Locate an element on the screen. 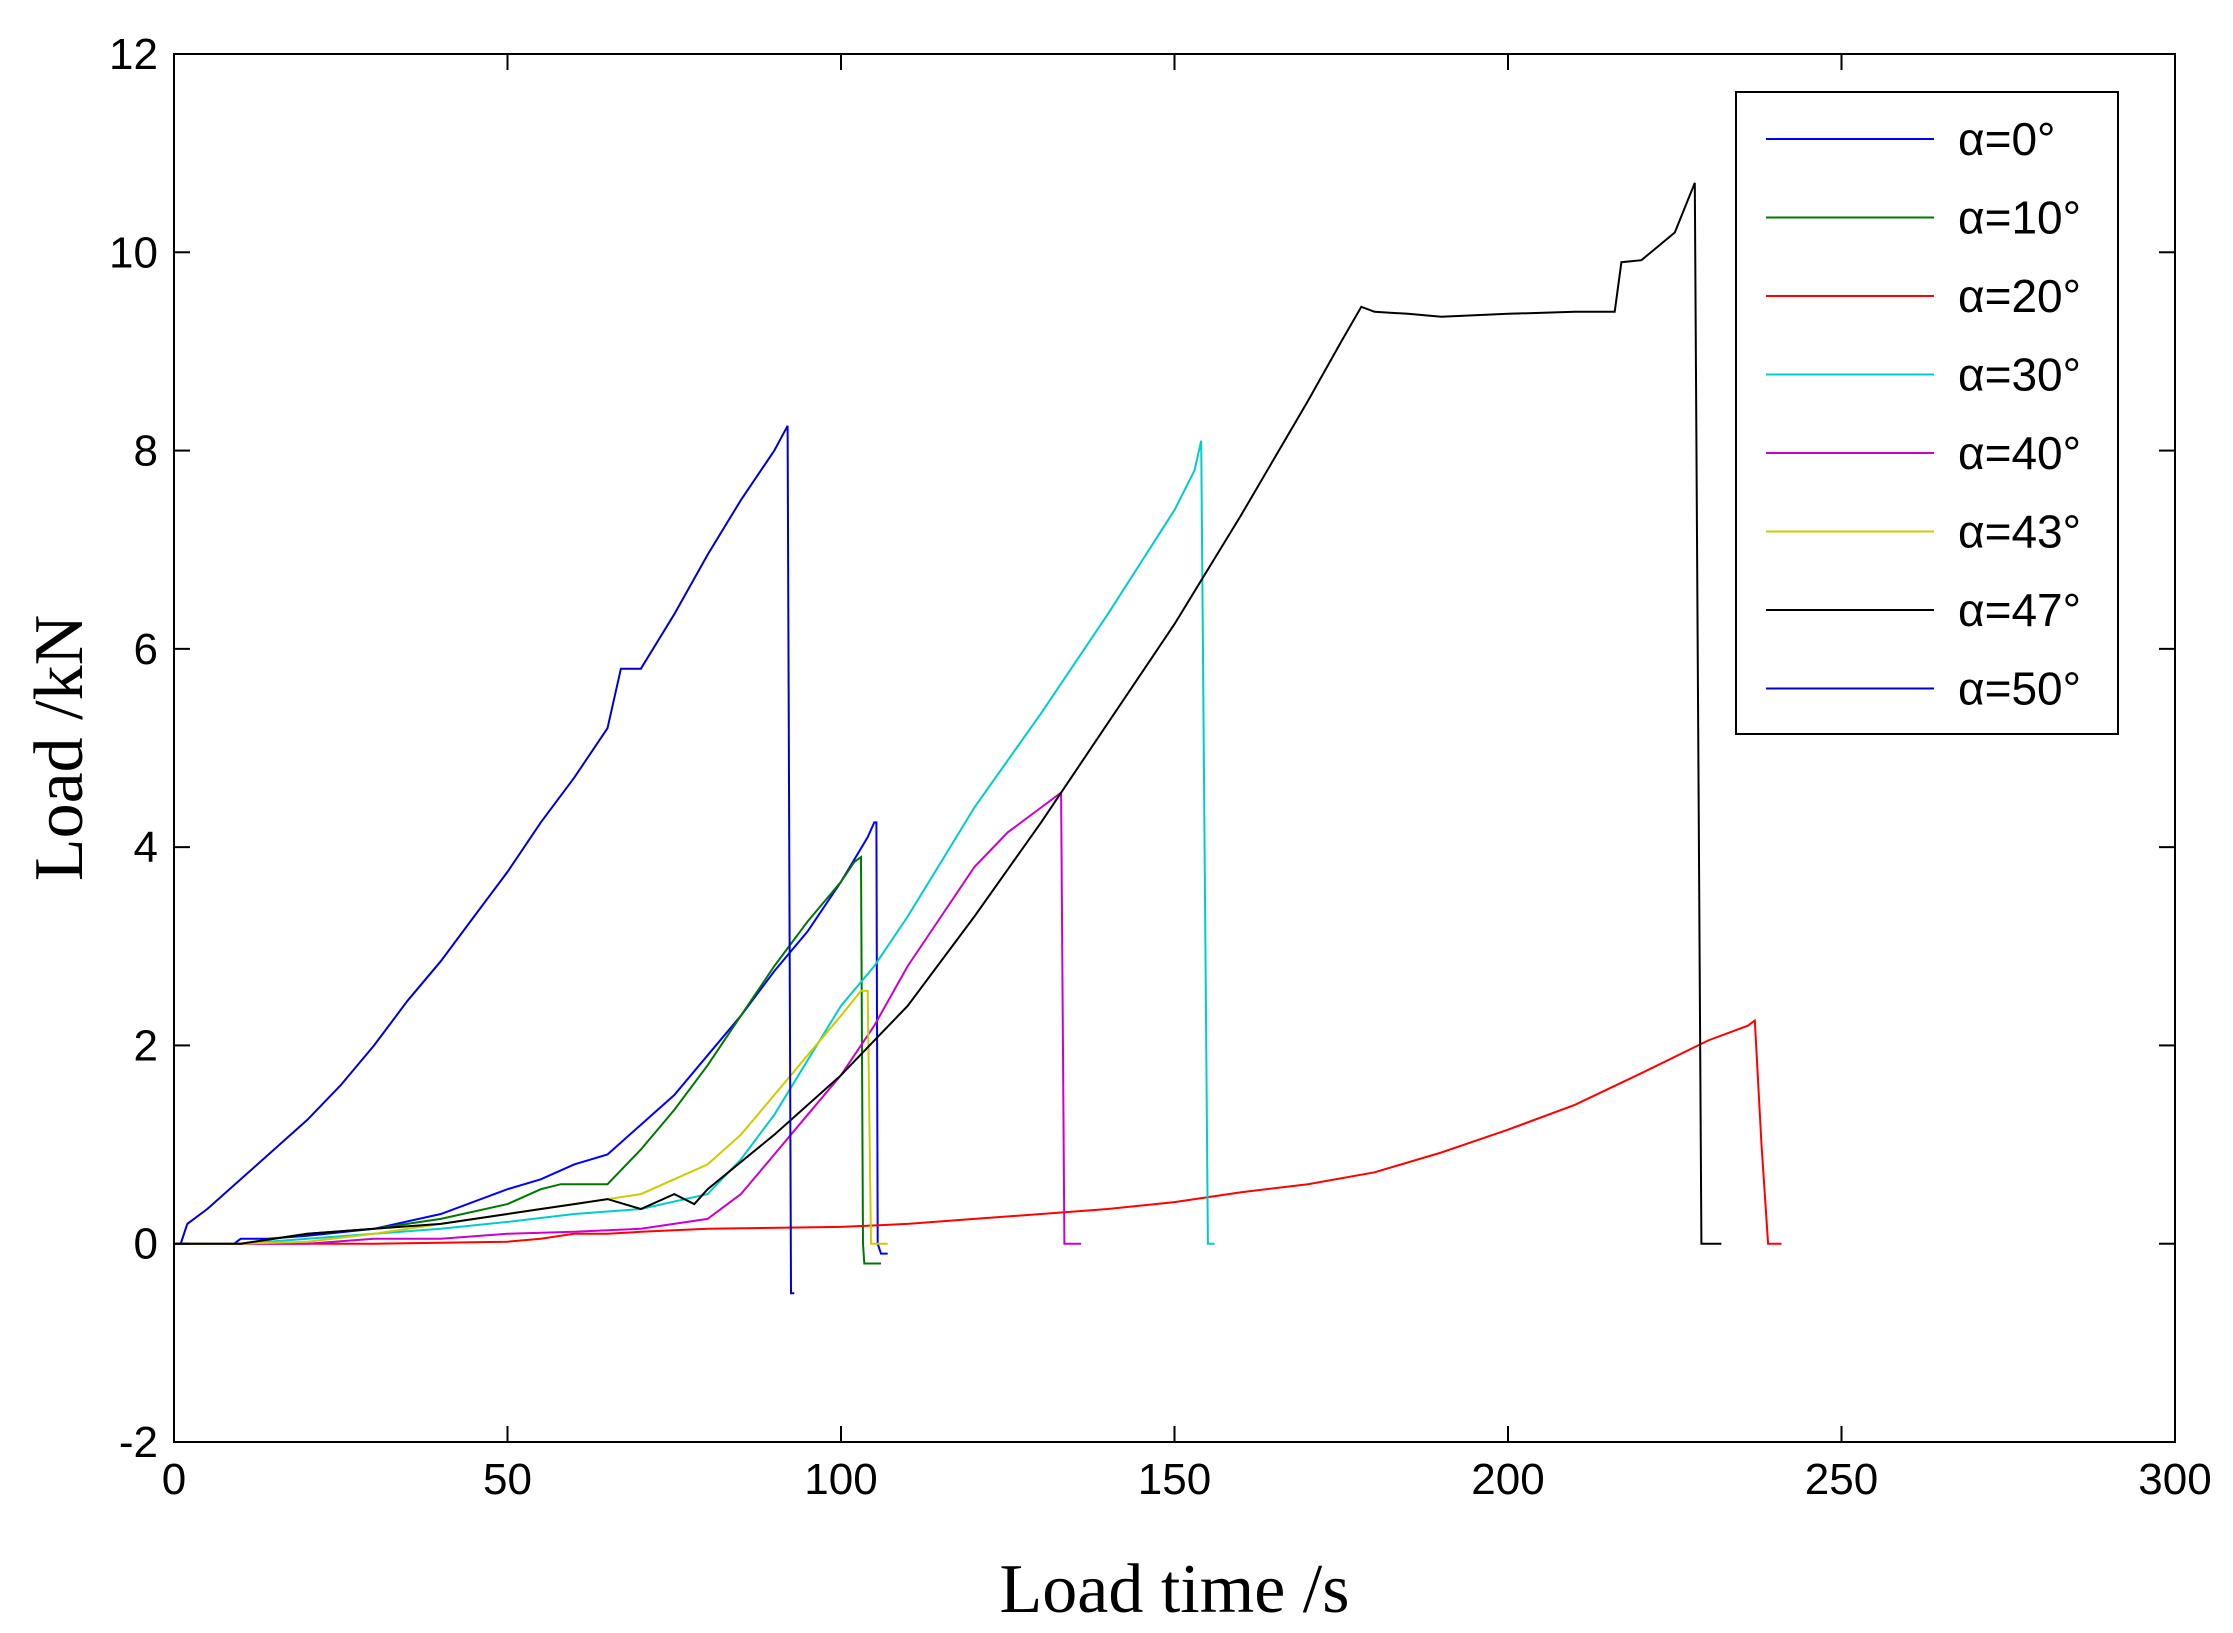  legend-label: α=50° is located at coordinates (2019, 689).